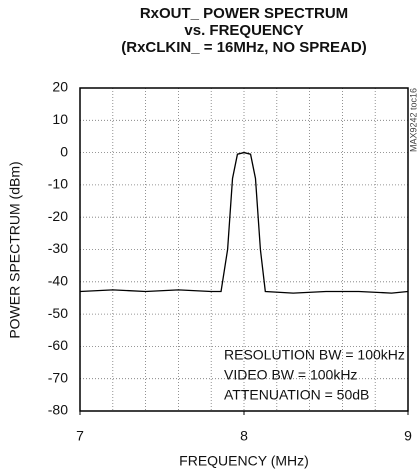 This screenshot has height=473, width=420. I want to click on y-tick-label: -70, so click(58, 377).